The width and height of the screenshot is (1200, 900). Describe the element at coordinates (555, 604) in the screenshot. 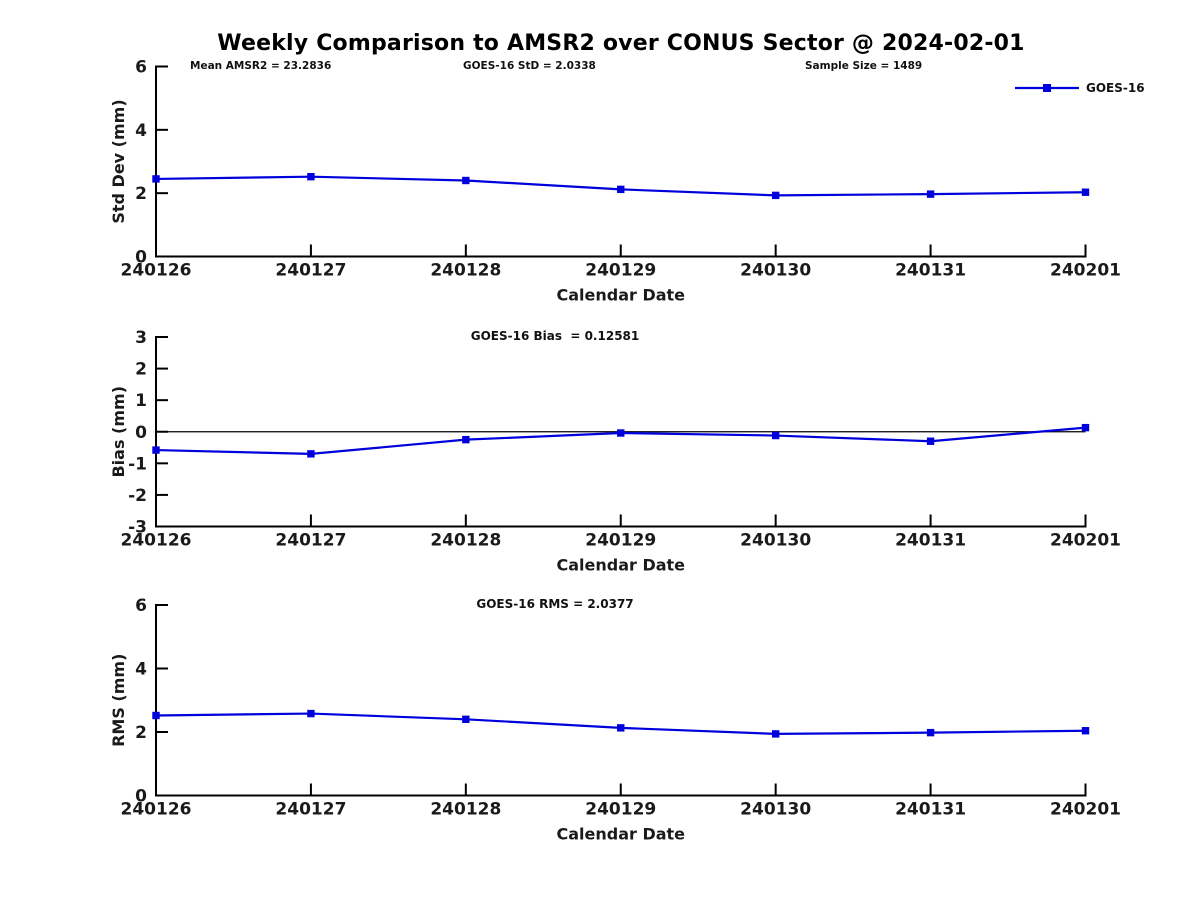

I see `annotation-goes16-rms: GOES-16 RMS = 2.0377` at that location.